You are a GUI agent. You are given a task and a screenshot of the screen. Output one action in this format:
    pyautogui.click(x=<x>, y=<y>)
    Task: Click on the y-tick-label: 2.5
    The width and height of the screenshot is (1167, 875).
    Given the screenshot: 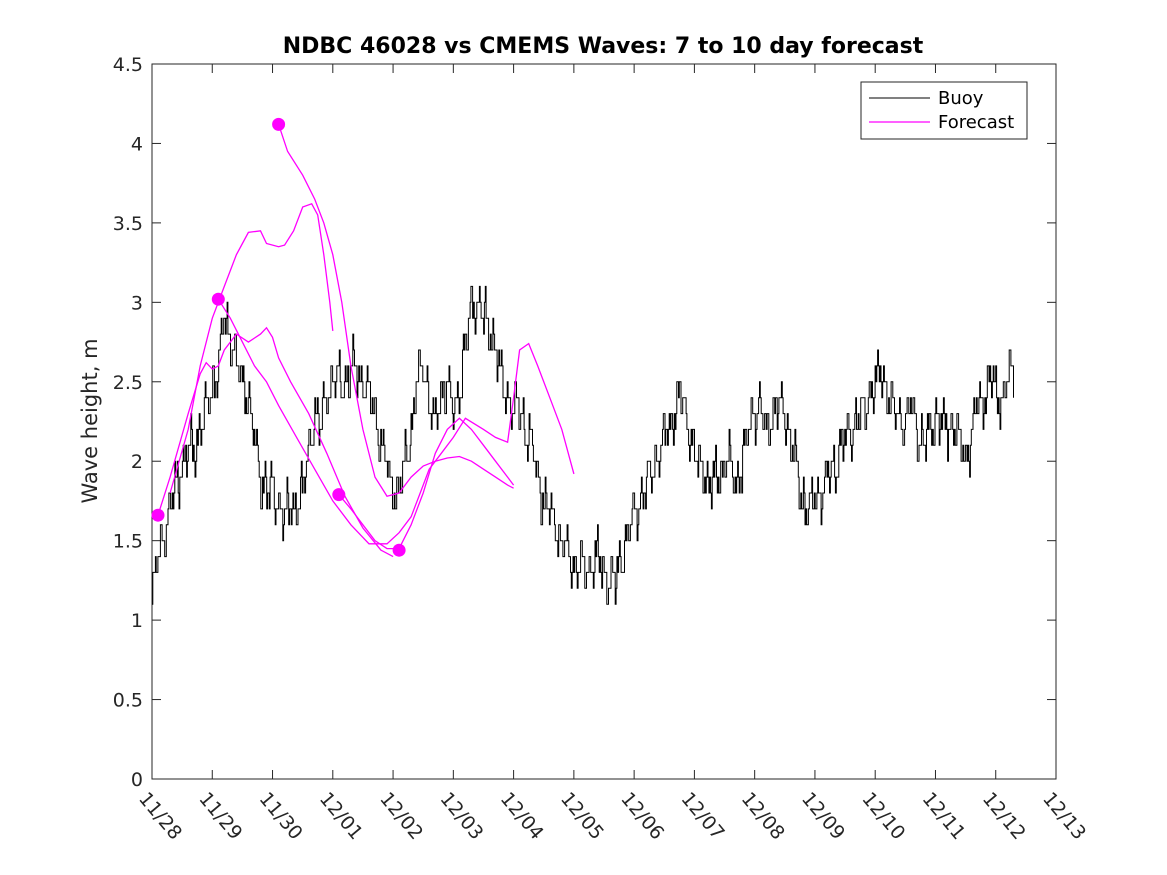 What is the action you would take?
    pyautogui.click(x=128, y=383)
    